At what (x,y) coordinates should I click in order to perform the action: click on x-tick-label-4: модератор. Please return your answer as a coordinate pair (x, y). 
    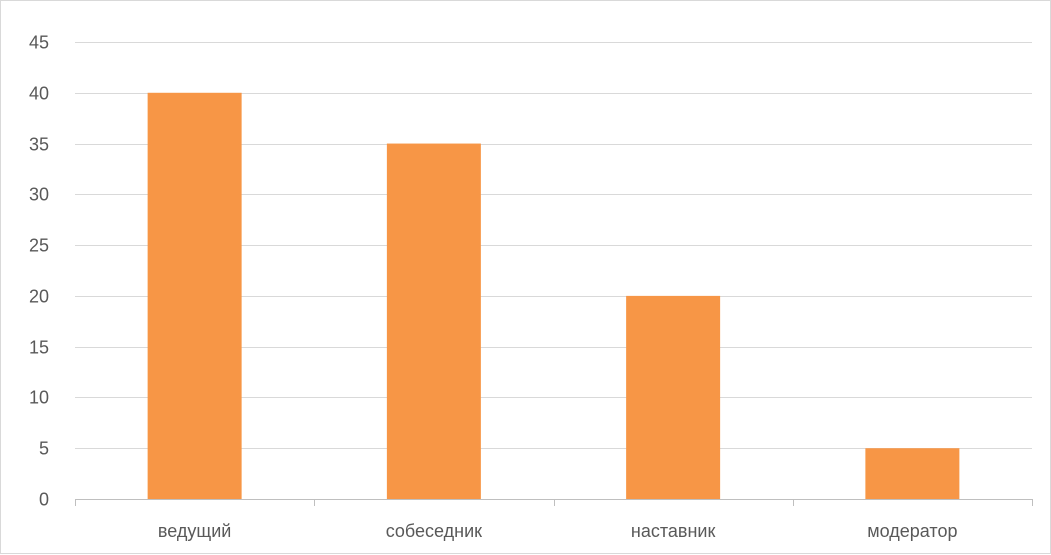
    Looking at the image, I should click on (912, 531).